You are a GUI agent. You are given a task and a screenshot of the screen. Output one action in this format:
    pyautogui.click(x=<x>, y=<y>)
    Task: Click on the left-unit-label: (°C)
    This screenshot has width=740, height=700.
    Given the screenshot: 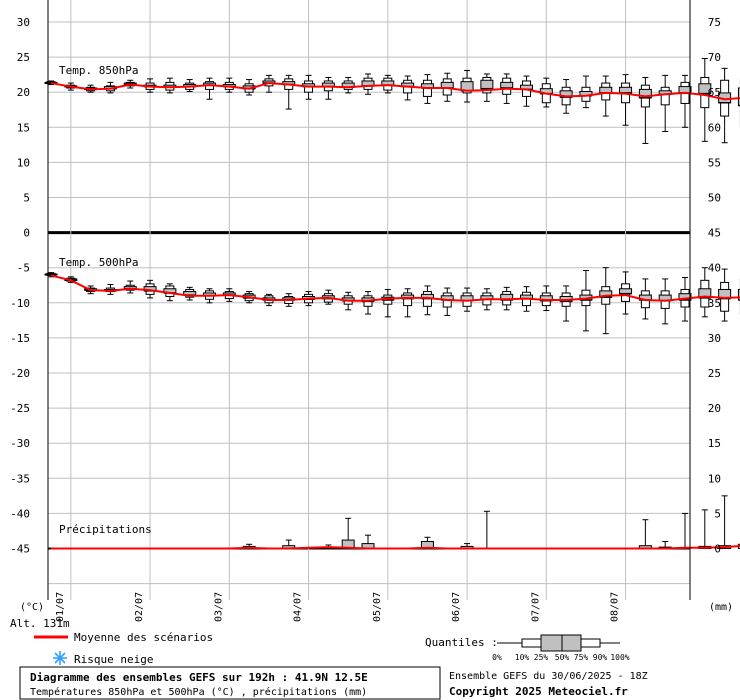 What is the action you would take?
    pyautogui.click(x=32, y=607)
    